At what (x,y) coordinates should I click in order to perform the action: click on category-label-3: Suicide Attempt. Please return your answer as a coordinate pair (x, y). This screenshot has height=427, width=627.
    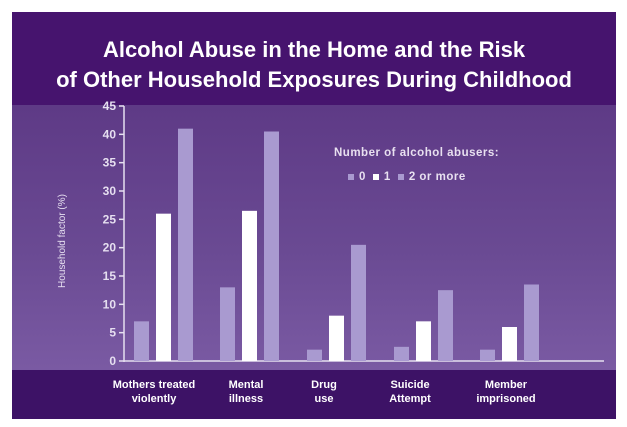
    Looking at the image, I should click on (410, 392).